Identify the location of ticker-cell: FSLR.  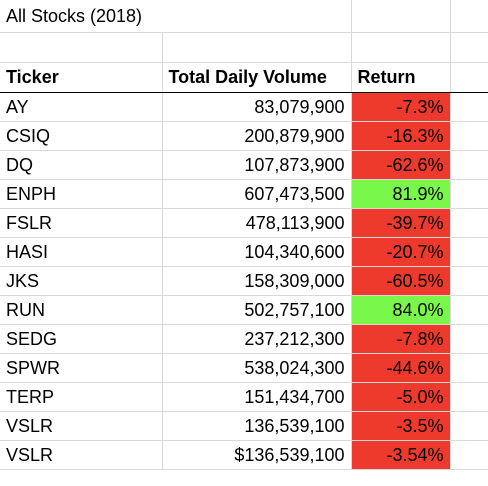
(81, 223).